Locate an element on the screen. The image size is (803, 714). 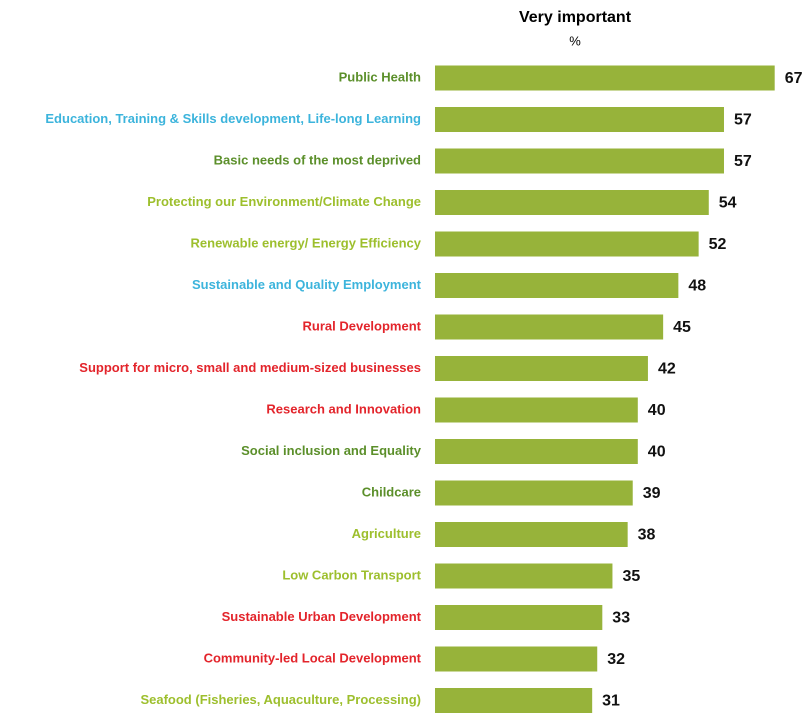
value-label: 48 is located at coordinates (697, 286).